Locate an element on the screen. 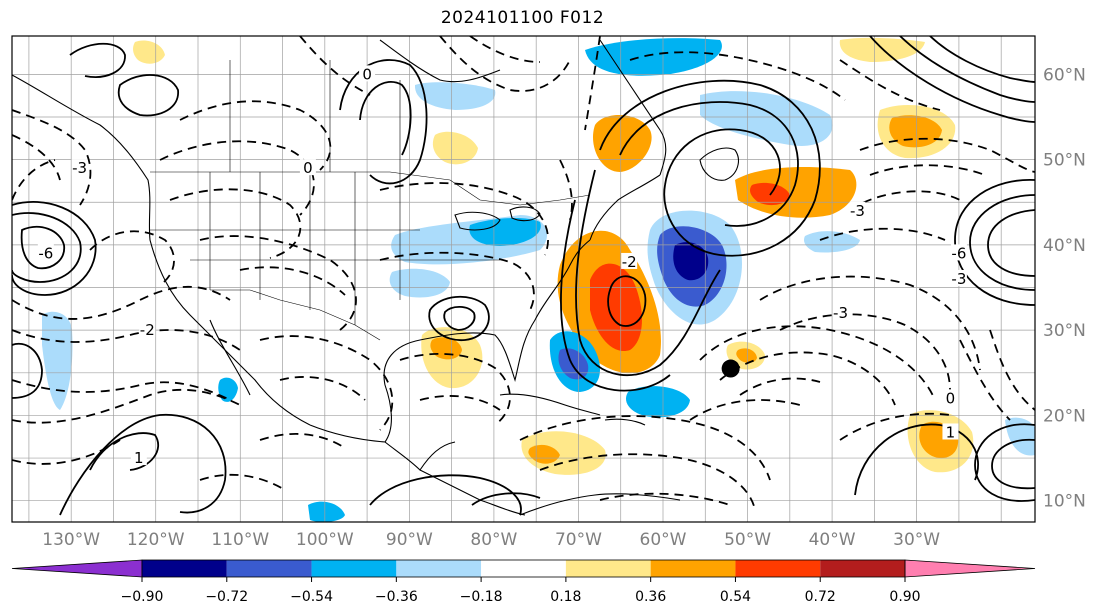 The width and height of the screenshot is (1105, 615). colorbar-tick-label: −0.36 is located at coordinates (396, 597).